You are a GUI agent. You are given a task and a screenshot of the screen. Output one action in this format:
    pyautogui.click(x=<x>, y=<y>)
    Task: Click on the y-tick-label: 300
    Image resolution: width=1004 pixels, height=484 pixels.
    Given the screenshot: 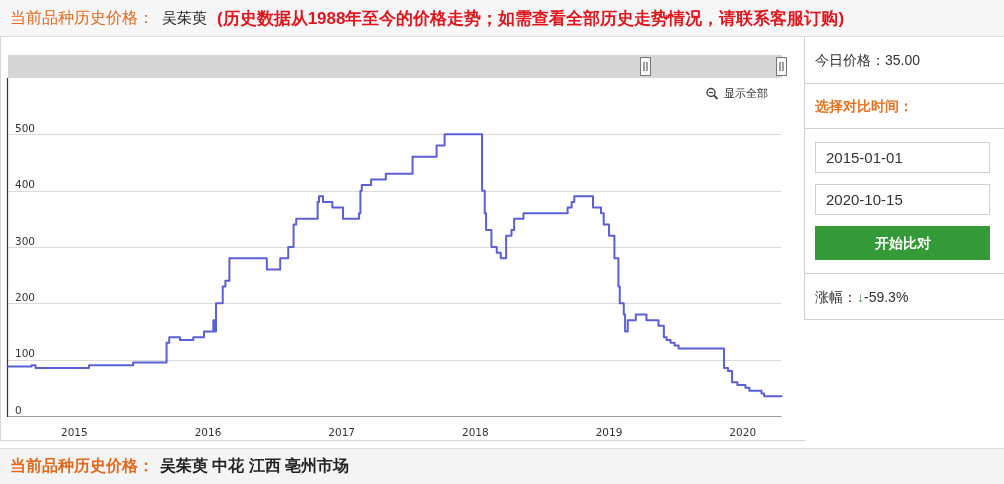 What is the action you would take?
    pyautogui.click(x=25, y=240)
    